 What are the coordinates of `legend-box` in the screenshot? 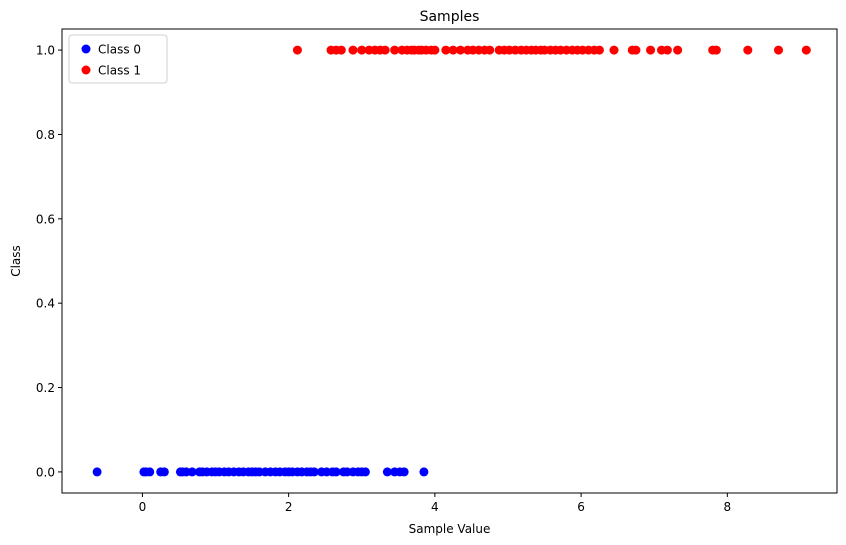 It's located at (118, 59).